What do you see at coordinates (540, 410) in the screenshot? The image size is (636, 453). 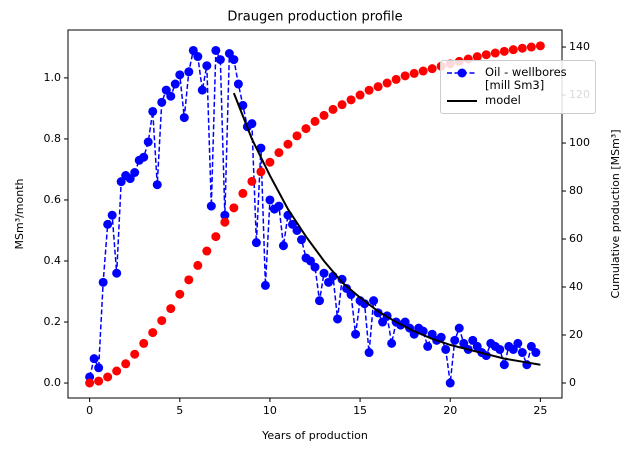 I see `x-tick-label: 25` at bounding box center [540, 410].